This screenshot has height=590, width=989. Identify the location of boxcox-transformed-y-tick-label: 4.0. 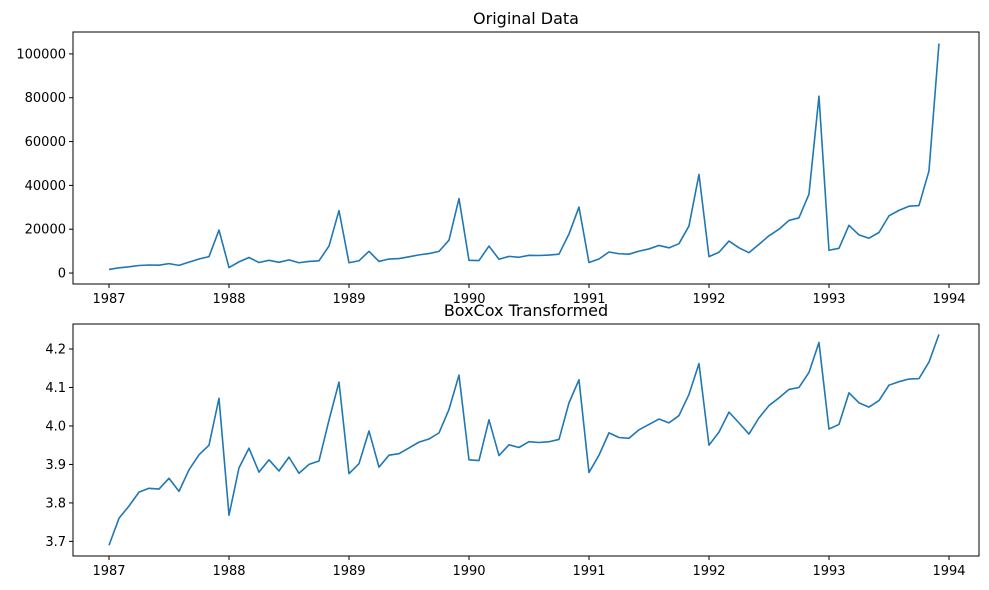
(55, 426).